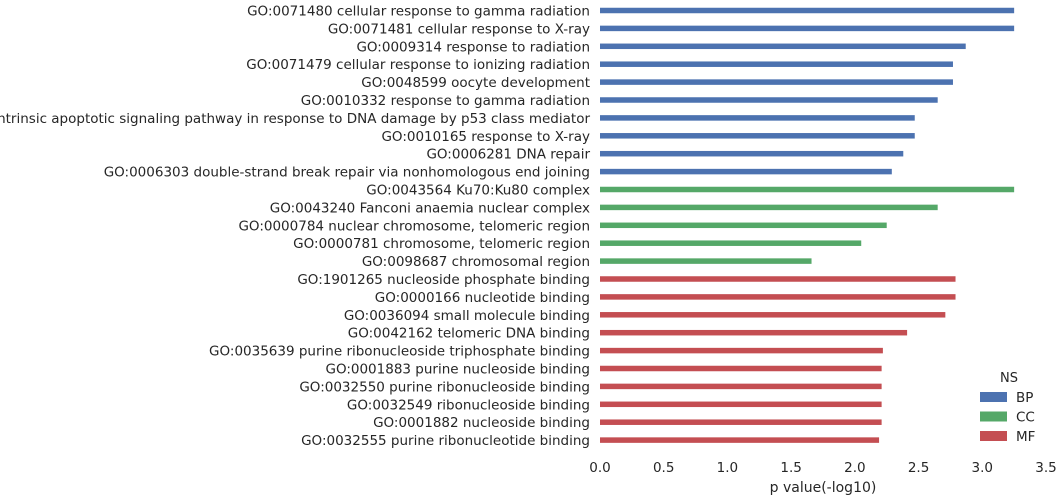  Describe the element at coordinates (823, 488) in the screenshot. I see `x-axis-label: p value(-log10)` at that location.